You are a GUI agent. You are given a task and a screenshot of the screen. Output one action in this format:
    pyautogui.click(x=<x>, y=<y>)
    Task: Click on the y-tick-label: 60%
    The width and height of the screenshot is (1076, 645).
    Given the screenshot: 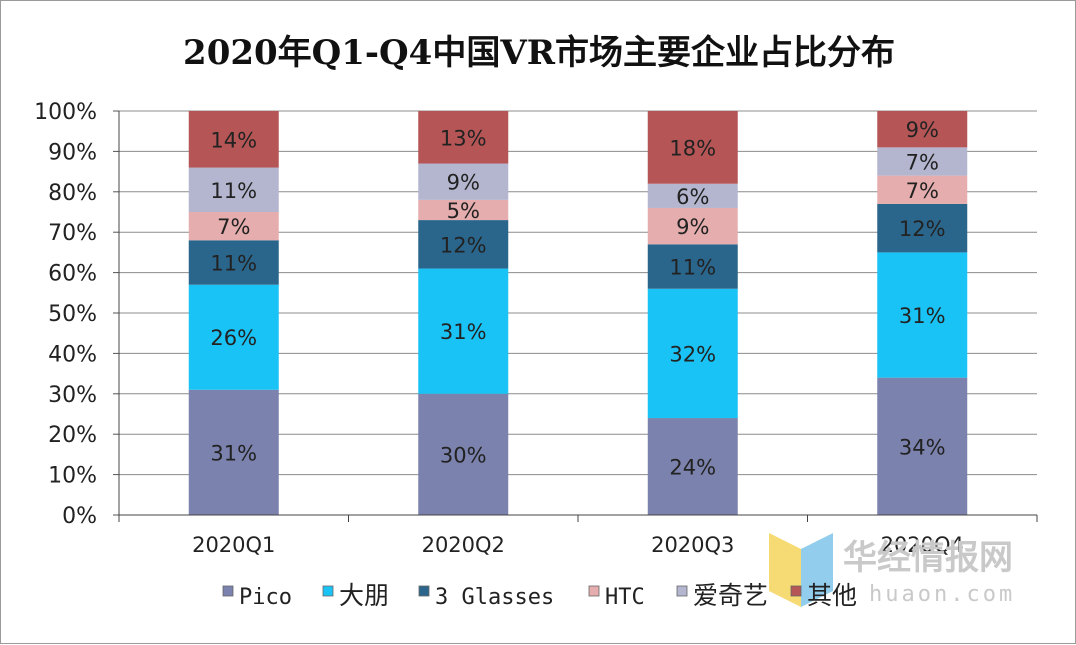 What is the action you would take?
    pyautogui.click(x=72, y=274)
    